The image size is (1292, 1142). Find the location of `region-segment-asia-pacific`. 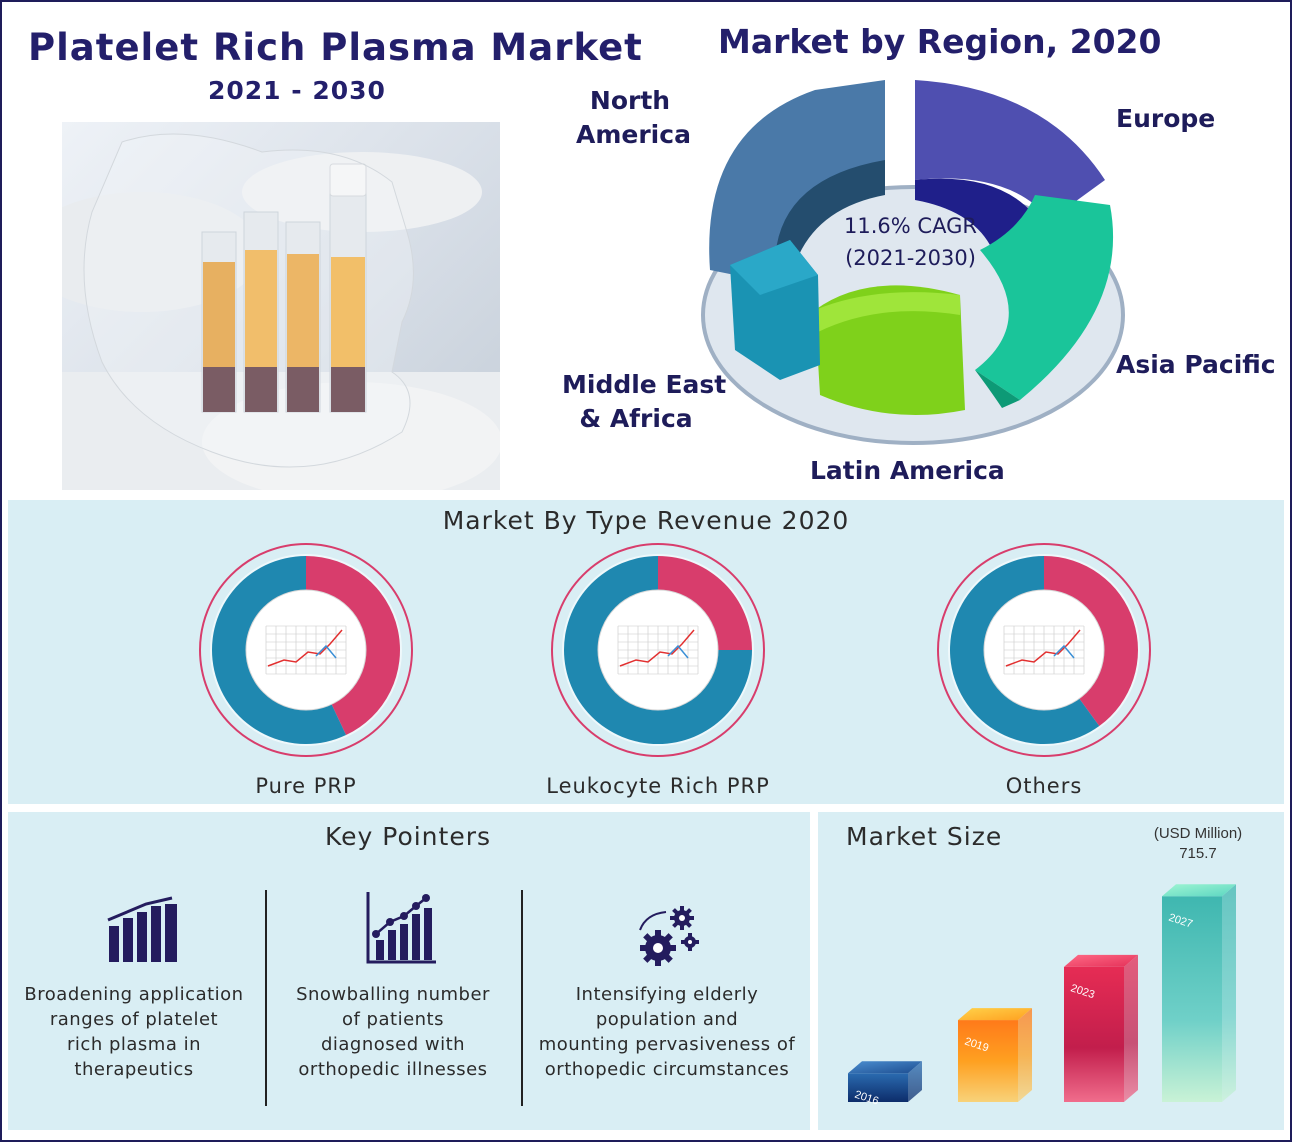

region-segment-asia-pacific is located at coordinates (1044, 301).